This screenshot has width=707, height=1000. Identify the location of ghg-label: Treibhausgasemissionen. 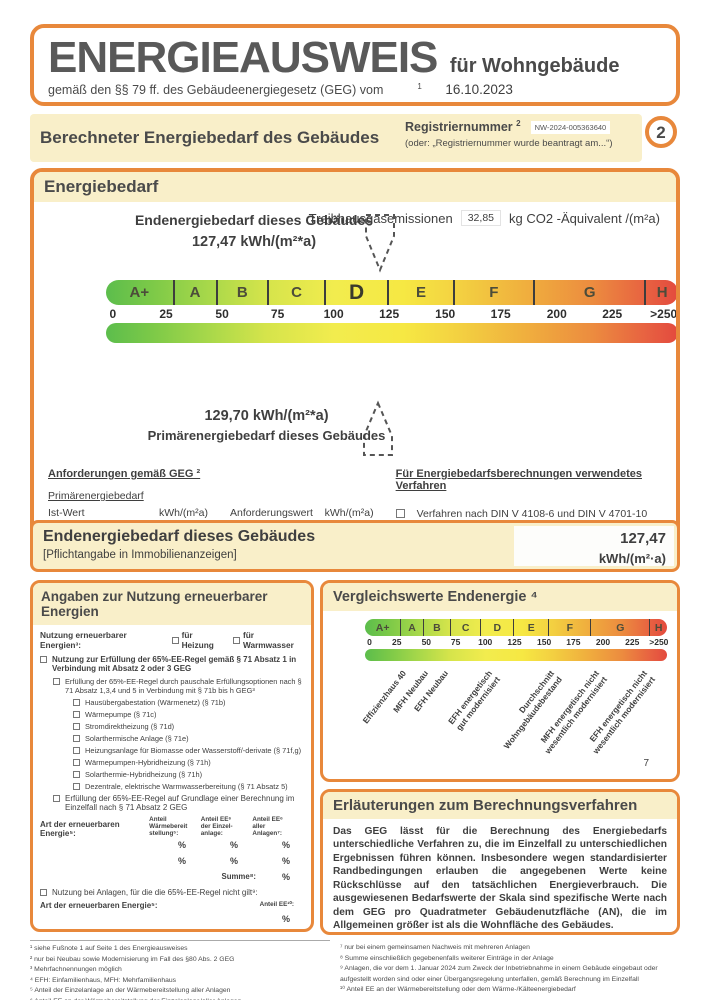
(380, 218).